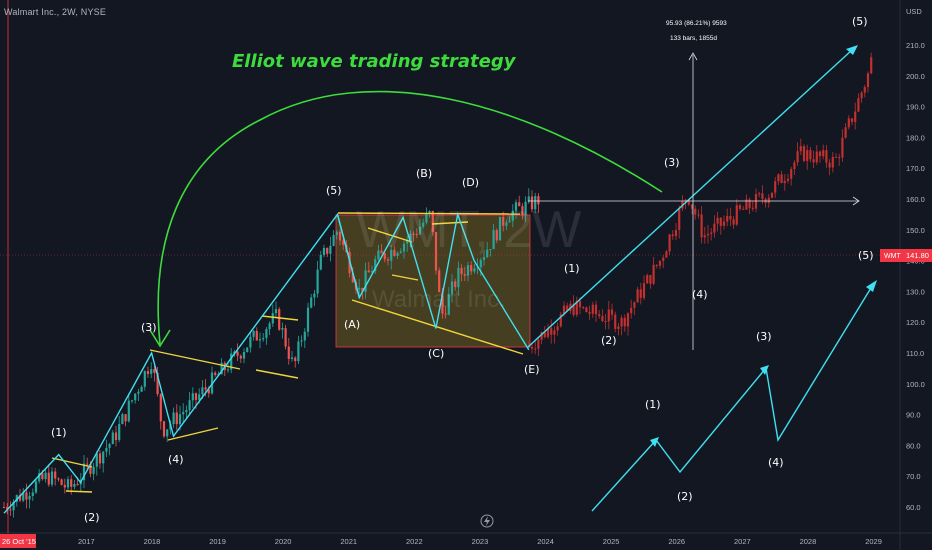 The width and height of the screenshot is (932, 550). Describe the element at coordinates (915, 384) in the screenshot. I see `price-tick: 100.0` at that location.